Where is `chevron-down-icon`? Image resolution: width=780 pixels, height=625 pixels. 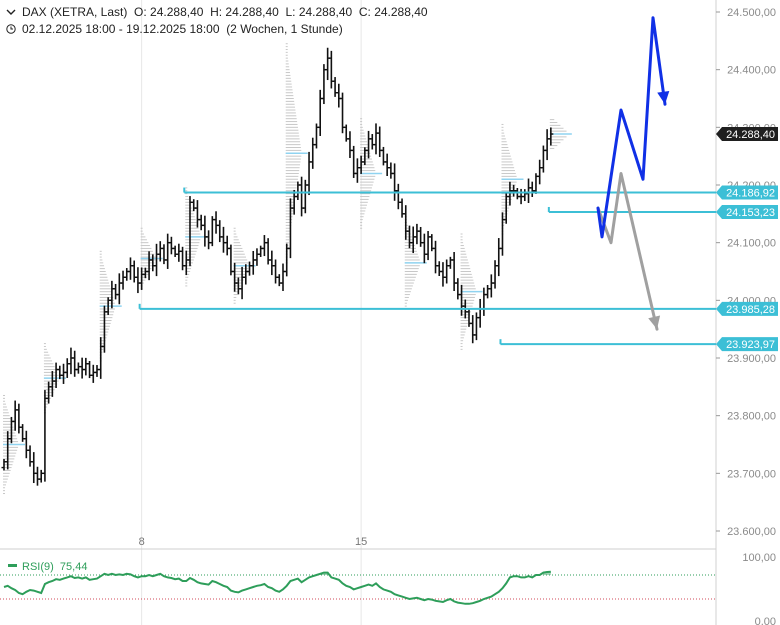 chevron-down-icon is located at coordinates (11, 12).